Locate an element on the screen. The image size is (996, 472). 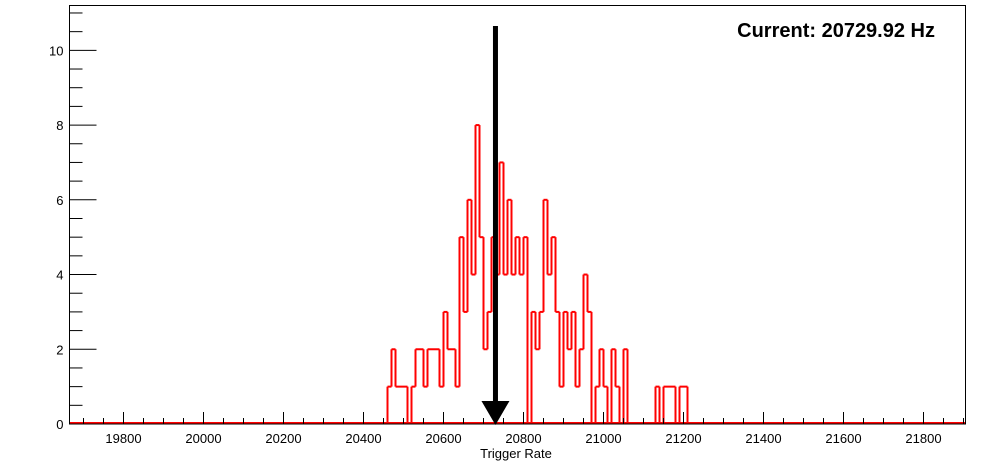
arrow-head-icon is located at coordinates (495, 413).